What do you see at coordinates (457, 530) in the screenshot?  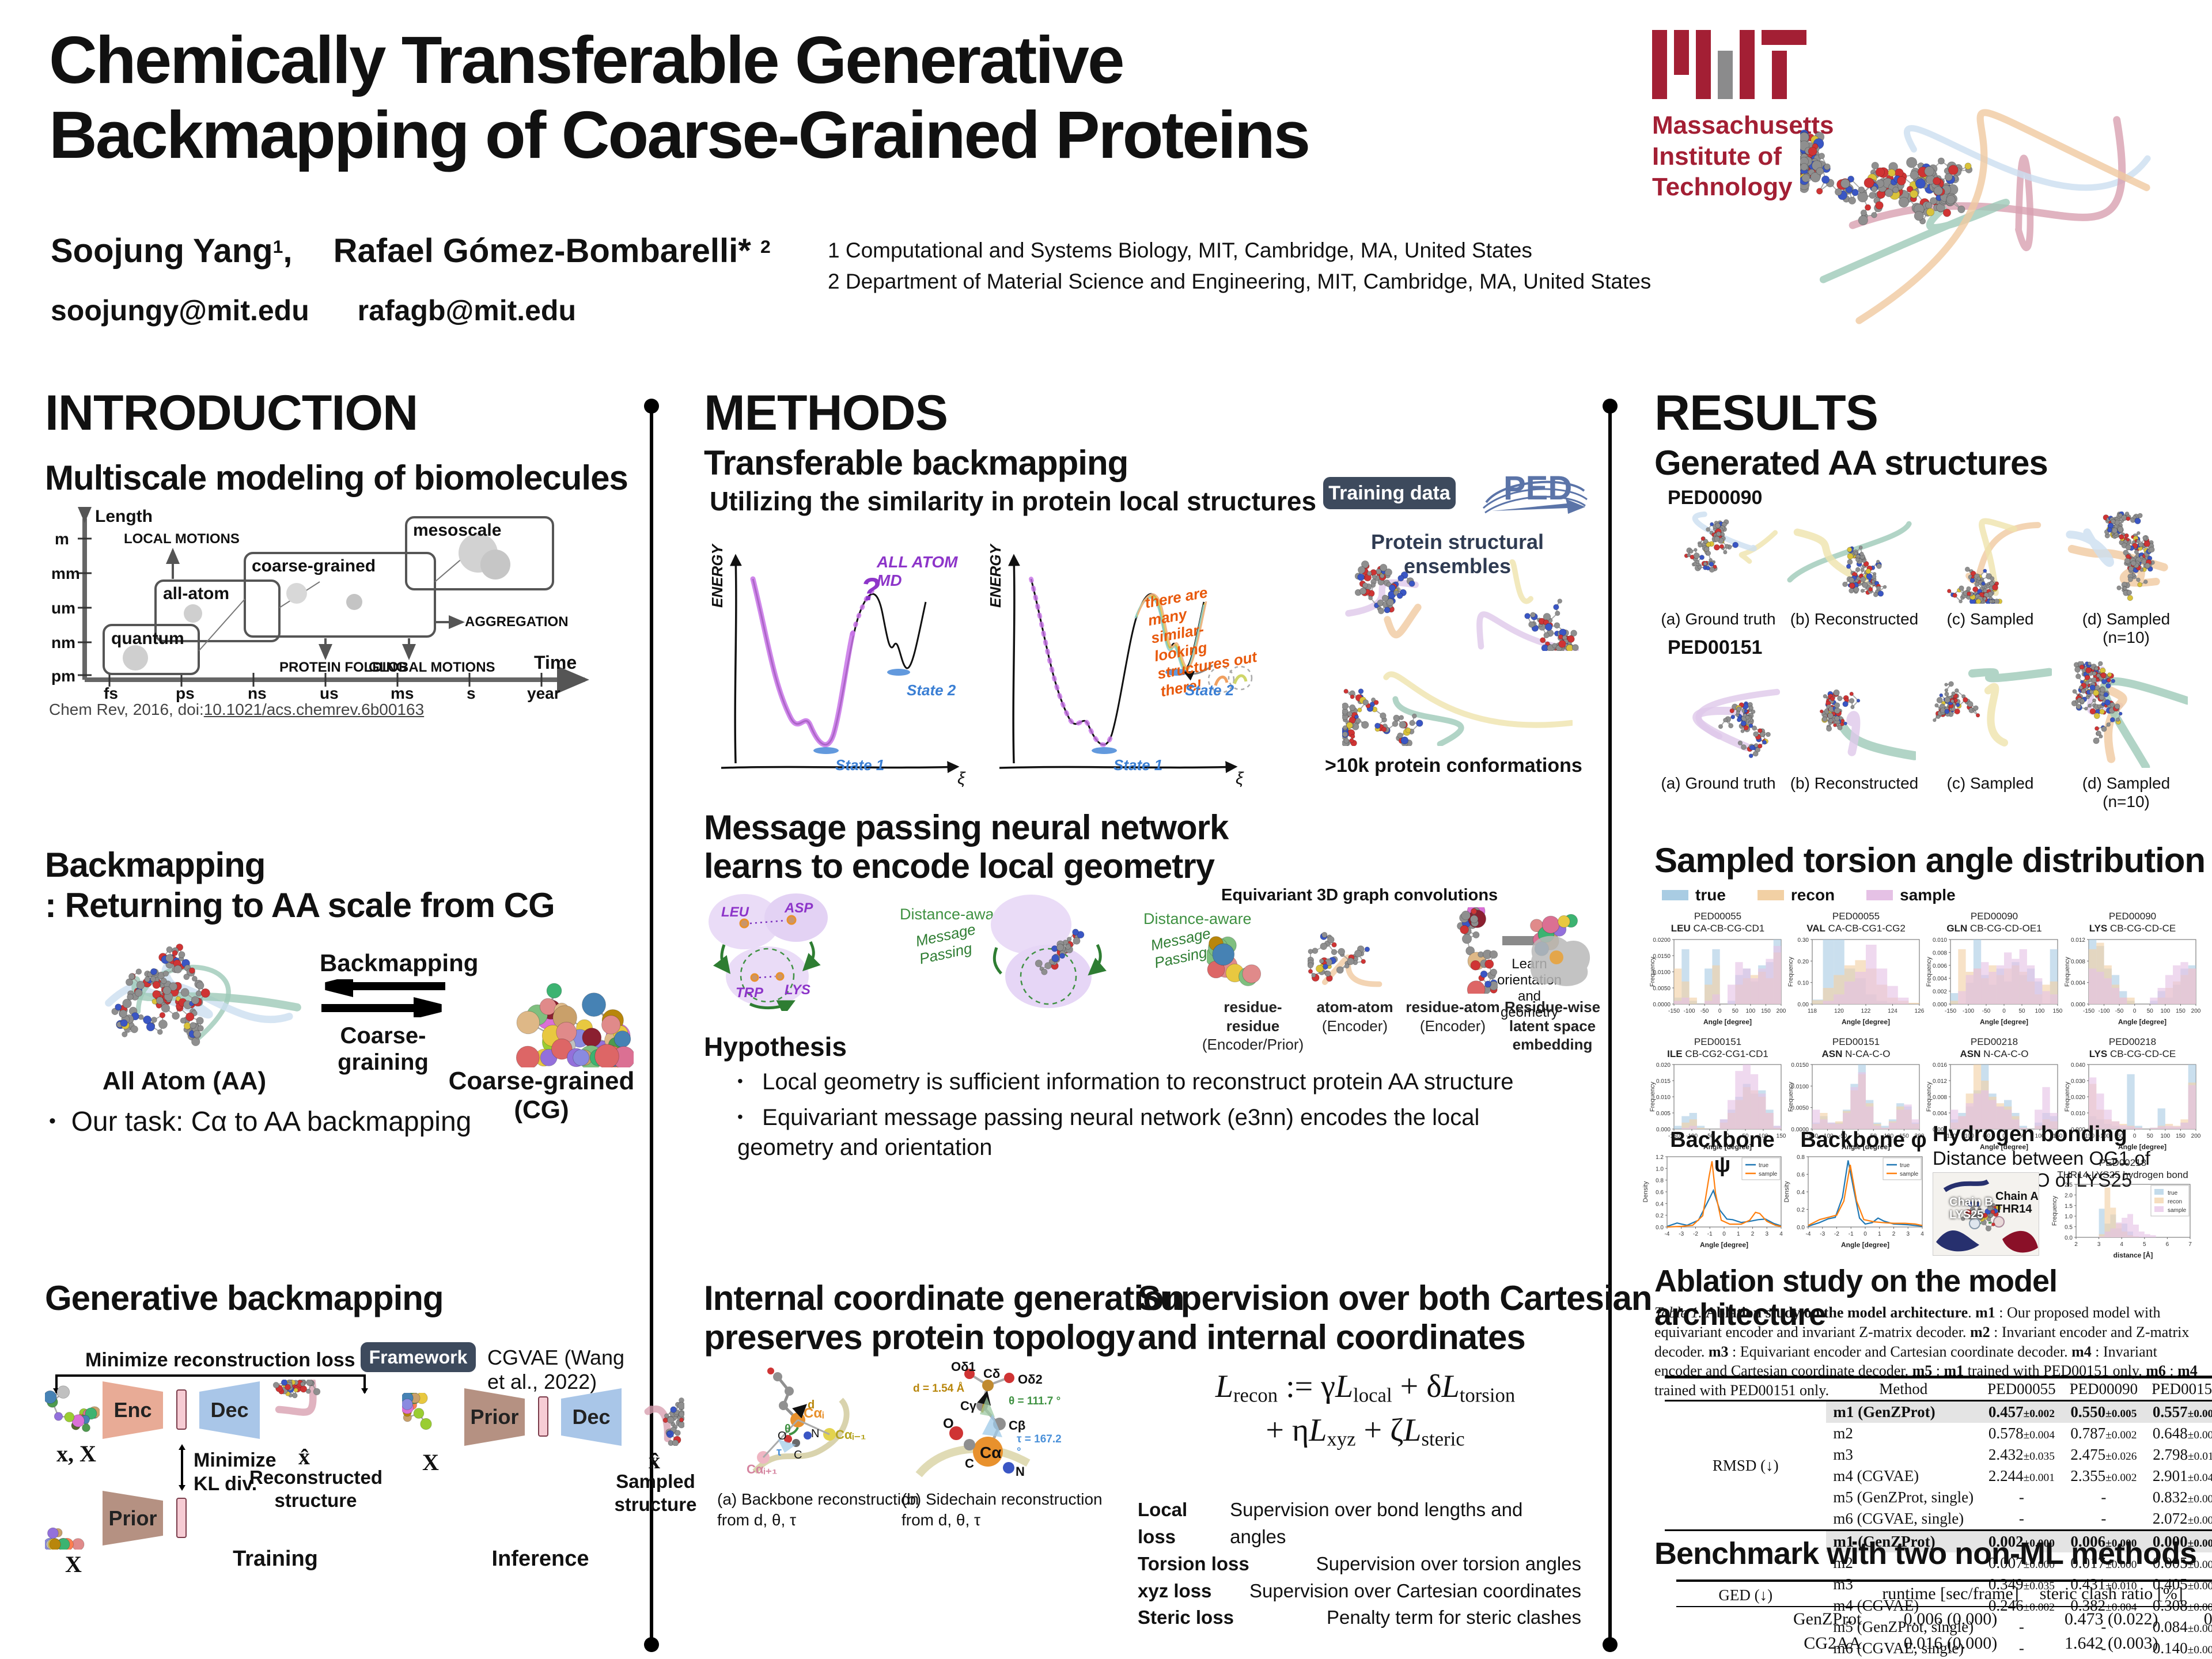 I see `box-mesoscale: mesoscale` at bounding box center [457, 530].